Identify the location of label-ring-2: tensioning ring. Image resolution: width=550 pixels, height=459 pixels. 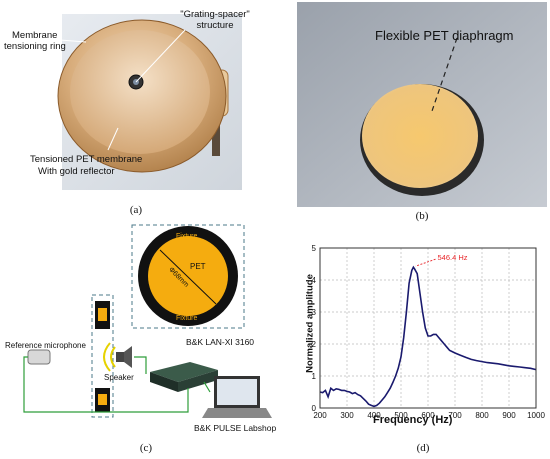
(35, 46).